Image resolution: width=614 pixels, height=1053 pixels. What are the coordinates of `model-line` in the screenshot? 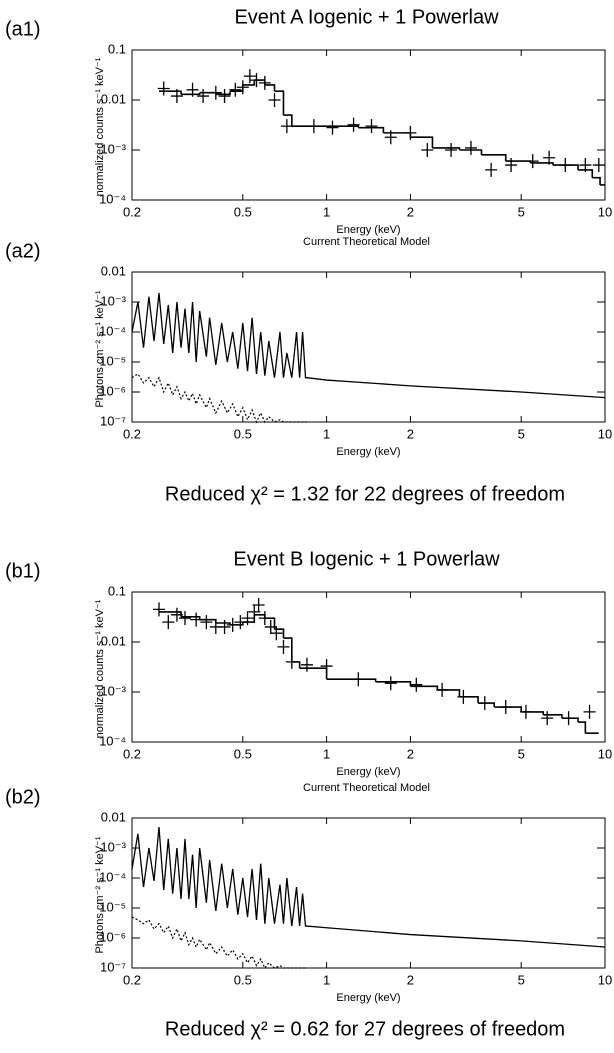 It's located at (368, 887).